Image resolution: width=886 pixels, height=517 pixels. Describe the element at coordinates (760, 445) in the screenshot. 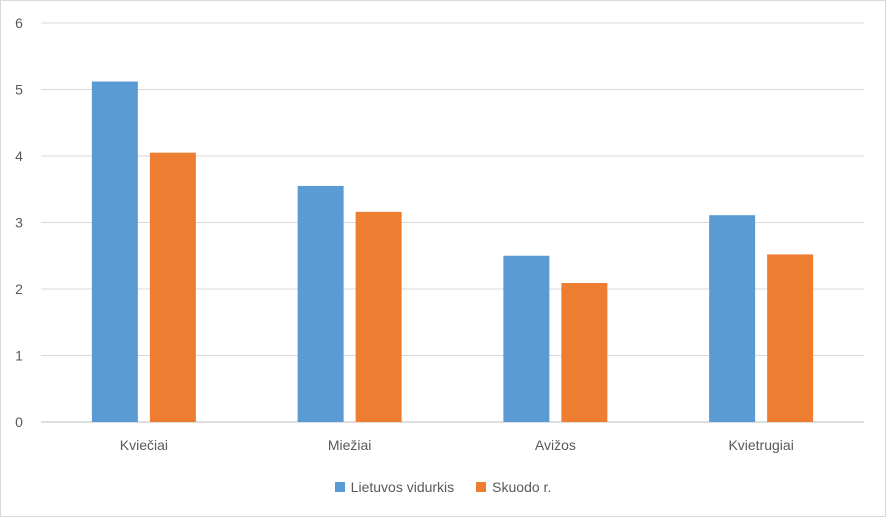

I see `x-tick-label: Kvietrugiai` at that location.